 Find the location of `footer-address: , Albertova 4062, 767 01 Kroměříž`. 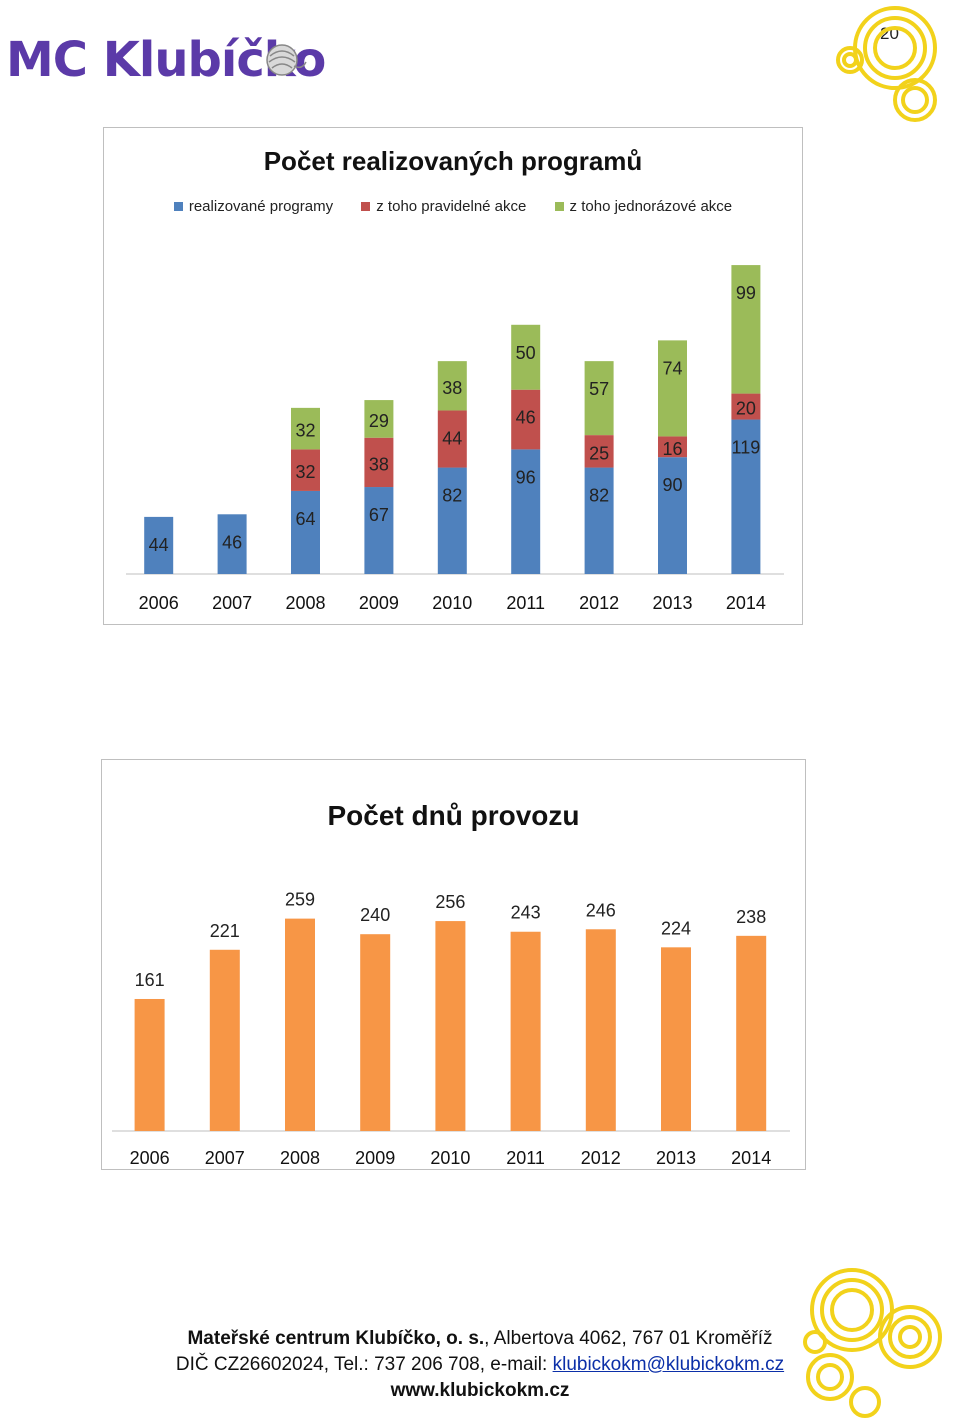

footer-address: , Albertova 4062, 767 01 Kroměříž is located at coordinates (628, 1338).